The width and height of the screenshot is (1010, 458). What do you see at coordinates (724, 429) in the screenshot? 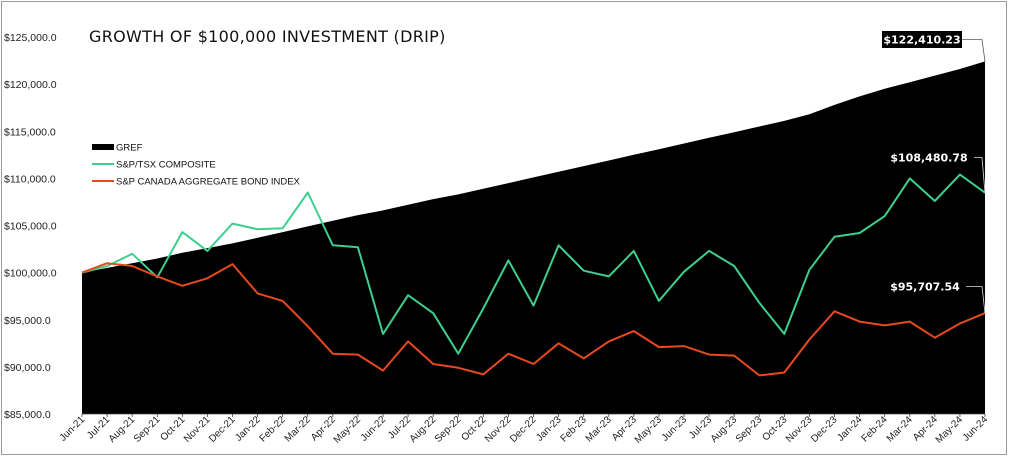
I see `x-tick-label: Aug-23` at bounding box center [724, 429].